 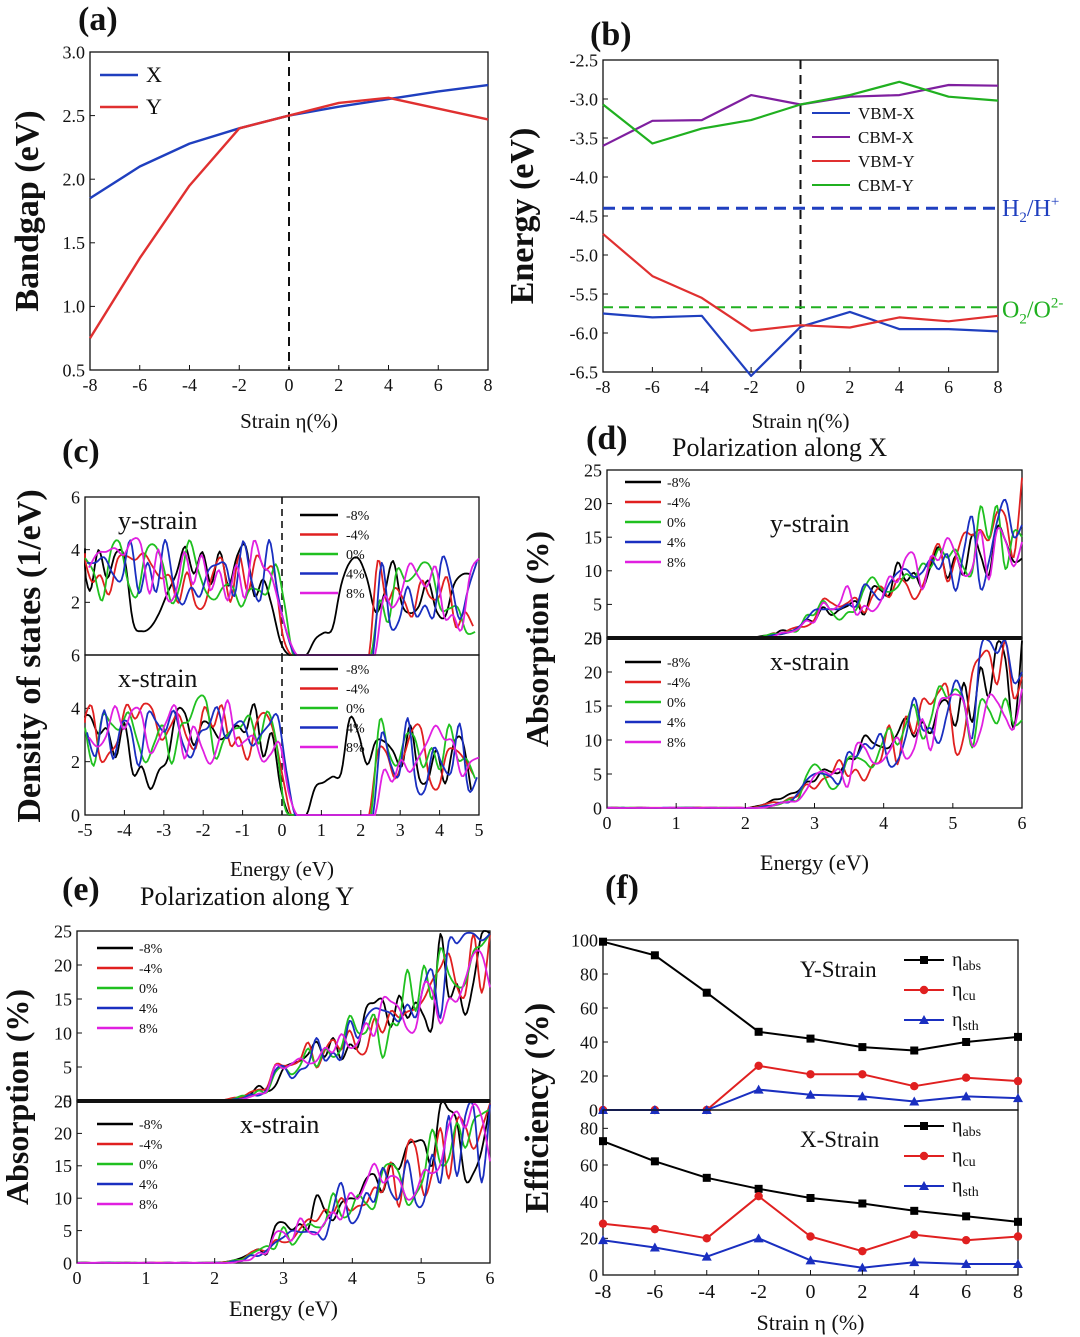 I want to click on x-axis-b-tick-label: 2, so click(x=849, y=387).